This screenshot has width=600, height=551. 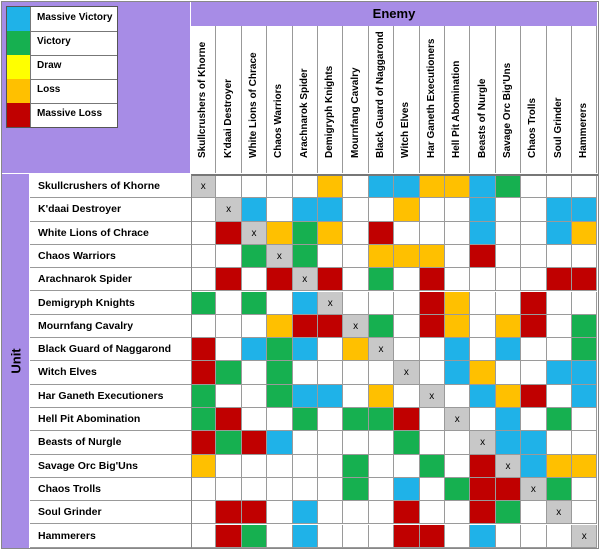 I want to click on column-header-label: Black Guard of Naggarond, so click(x=380, y=94).